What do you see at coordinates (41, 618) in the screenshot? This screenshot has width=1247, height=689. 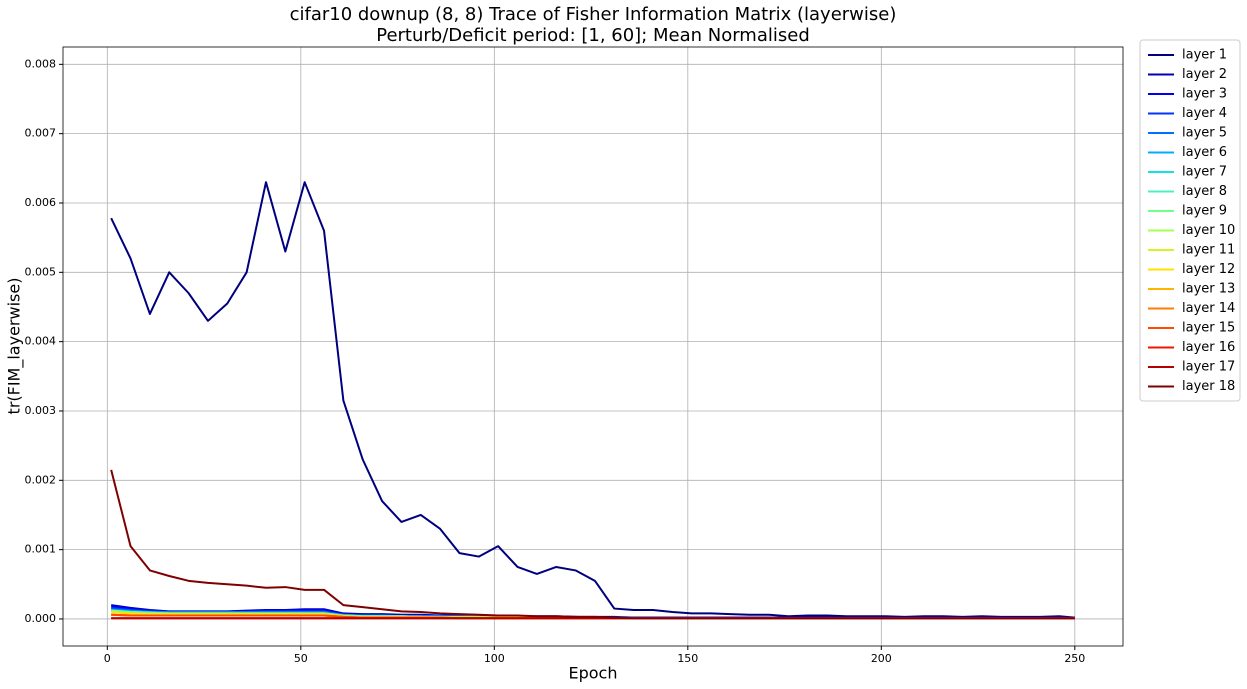 I see `y-tick-label: 0.000` at bounding box center [41, 618].